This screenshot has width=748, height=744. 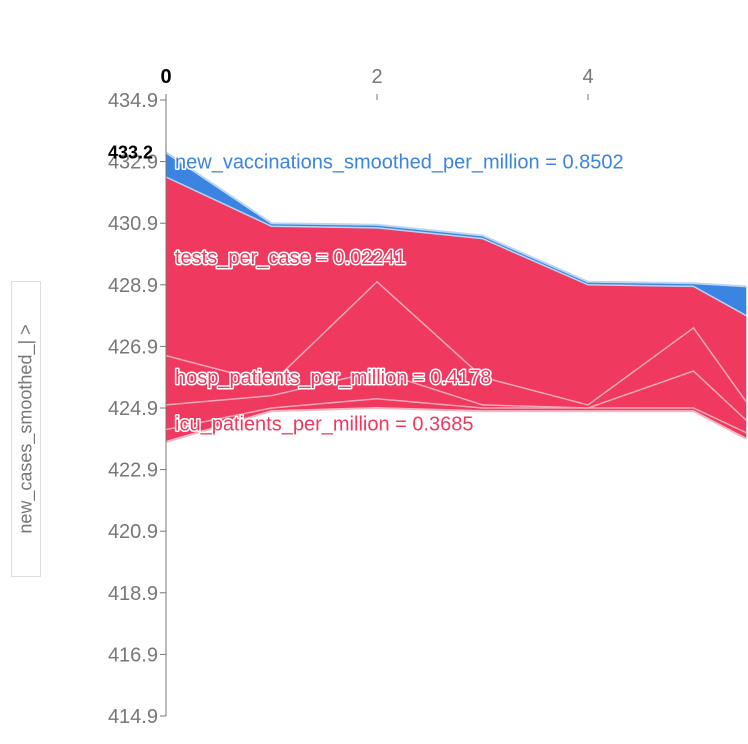 What do you see at coordinates (133, 532) in the screenshot?
I see `y-tick-label: 420.9` at bounding box center [133, 532].